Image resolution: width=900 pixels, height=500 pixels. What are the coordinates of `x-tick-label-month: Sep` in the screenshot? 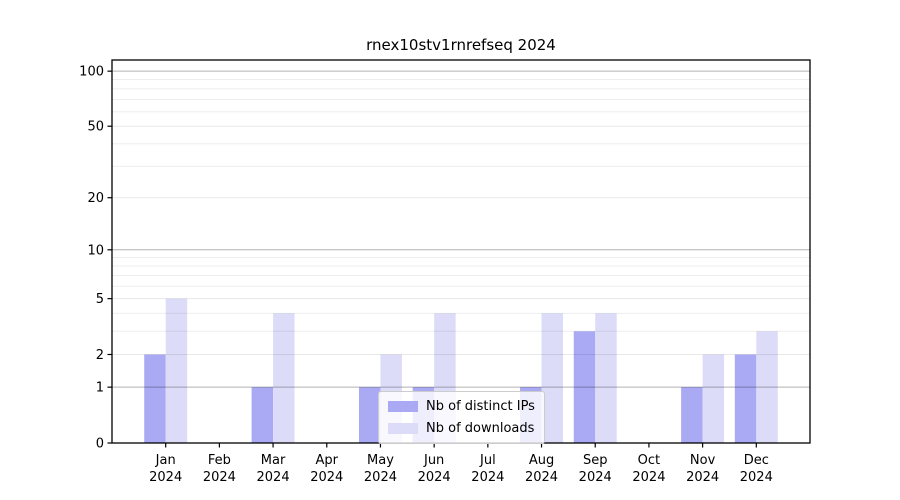 It's located at (595, 460).